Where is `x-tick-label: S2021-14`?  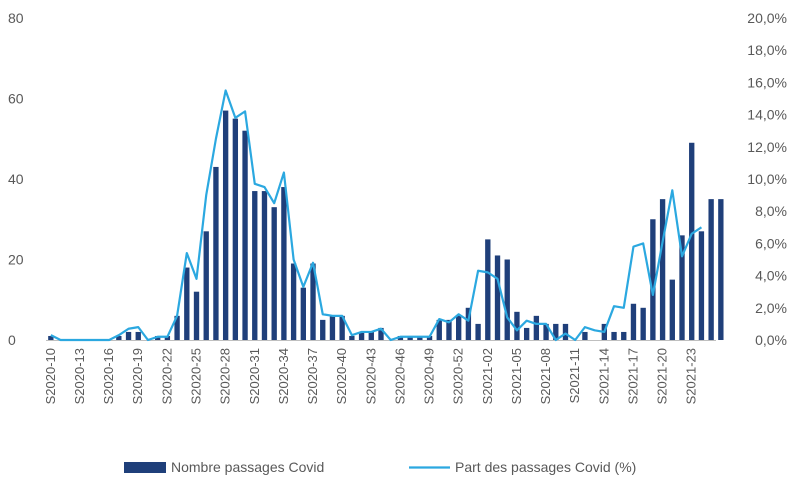
x-tick-label: S2021-14 is located at coordinates (603, 376).